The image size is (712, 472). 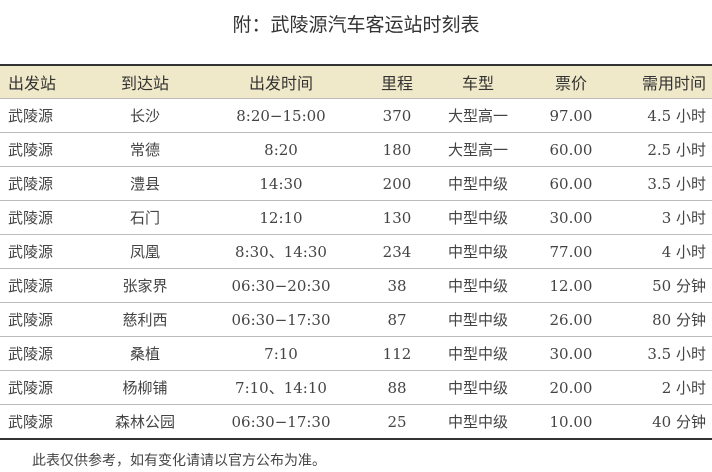 I want to click on cell-distance: 180, so click(x=397, y=149).